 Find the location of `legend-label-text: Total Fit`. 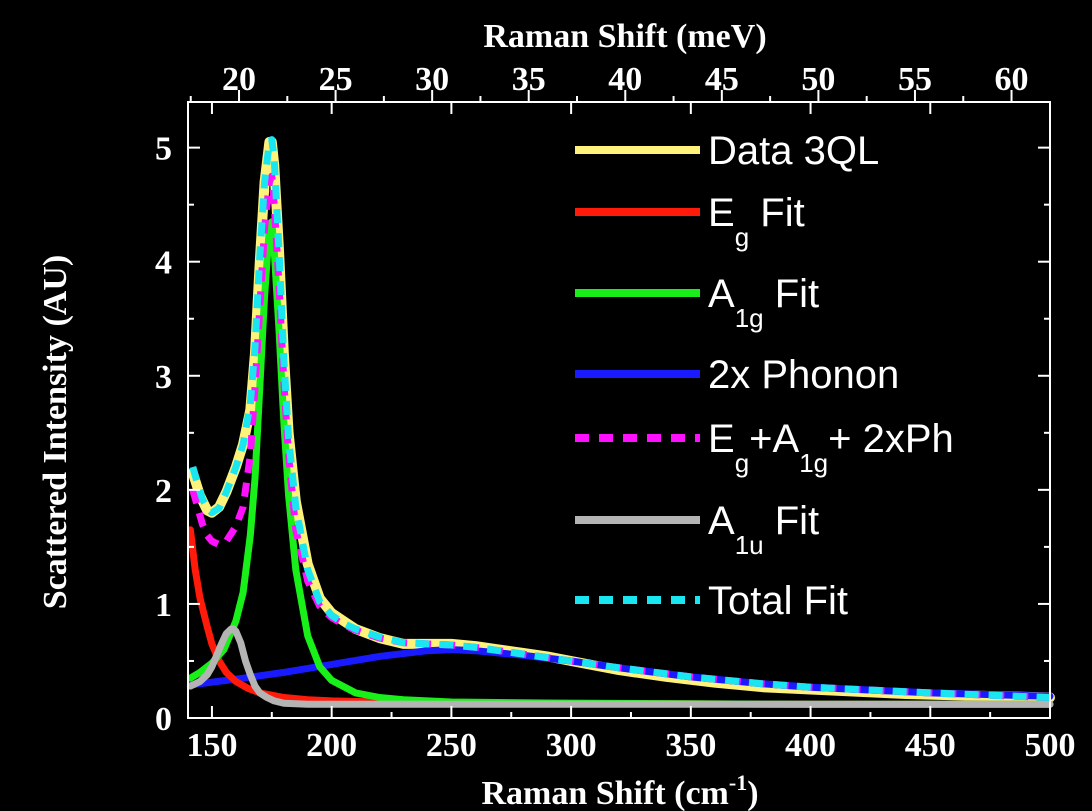

legend-label-text: Total Fit is located at coordinates (778, 601).